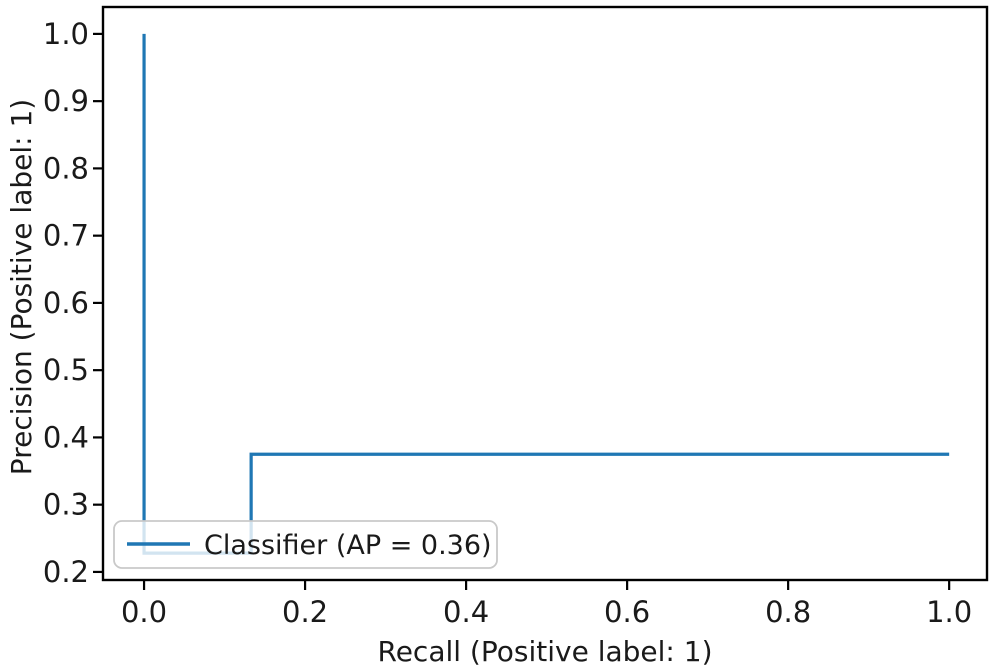  I want to click on y-tick-label: 0.5, so click(66, 370).